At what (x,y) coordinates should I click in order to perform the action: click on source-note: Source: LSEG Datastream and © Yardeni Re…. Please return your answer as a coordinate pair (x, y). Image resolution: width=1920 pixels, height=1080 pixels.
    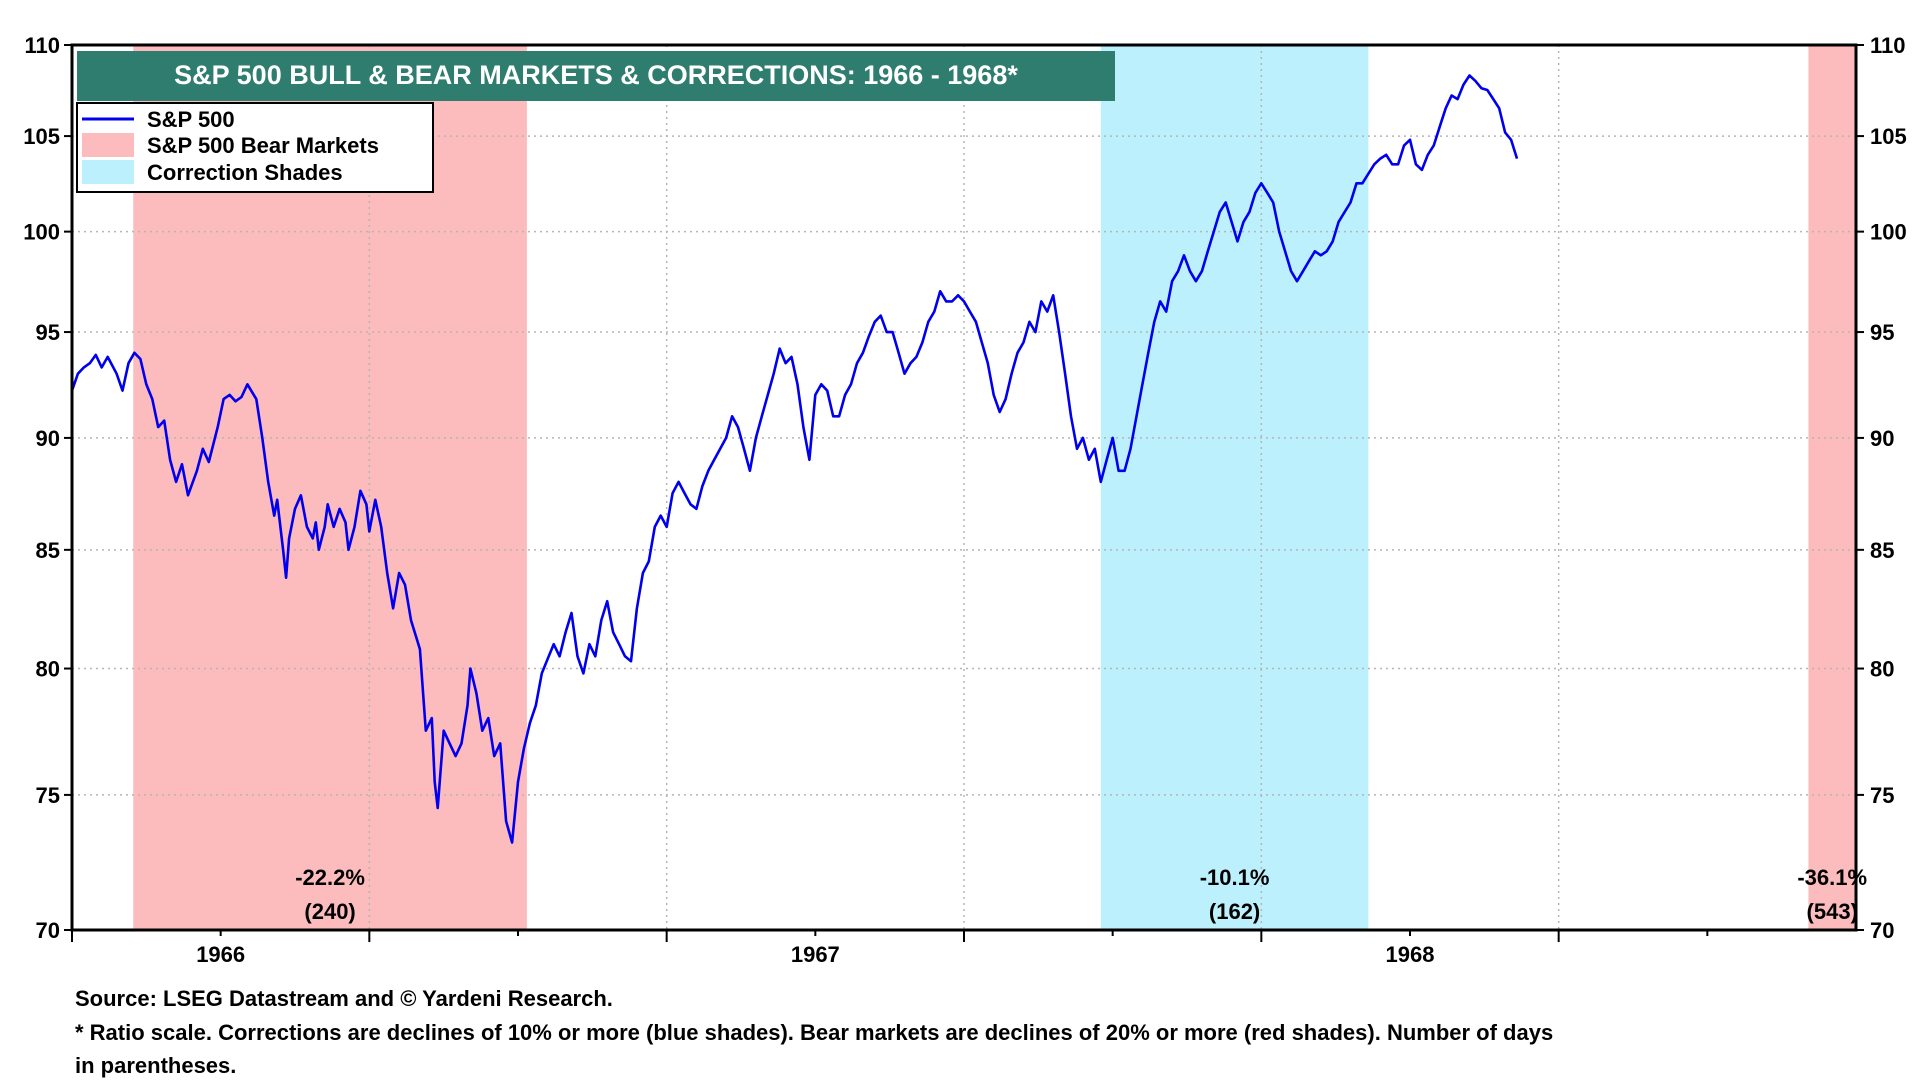
    Looking at the image, I should click on (344, 998).